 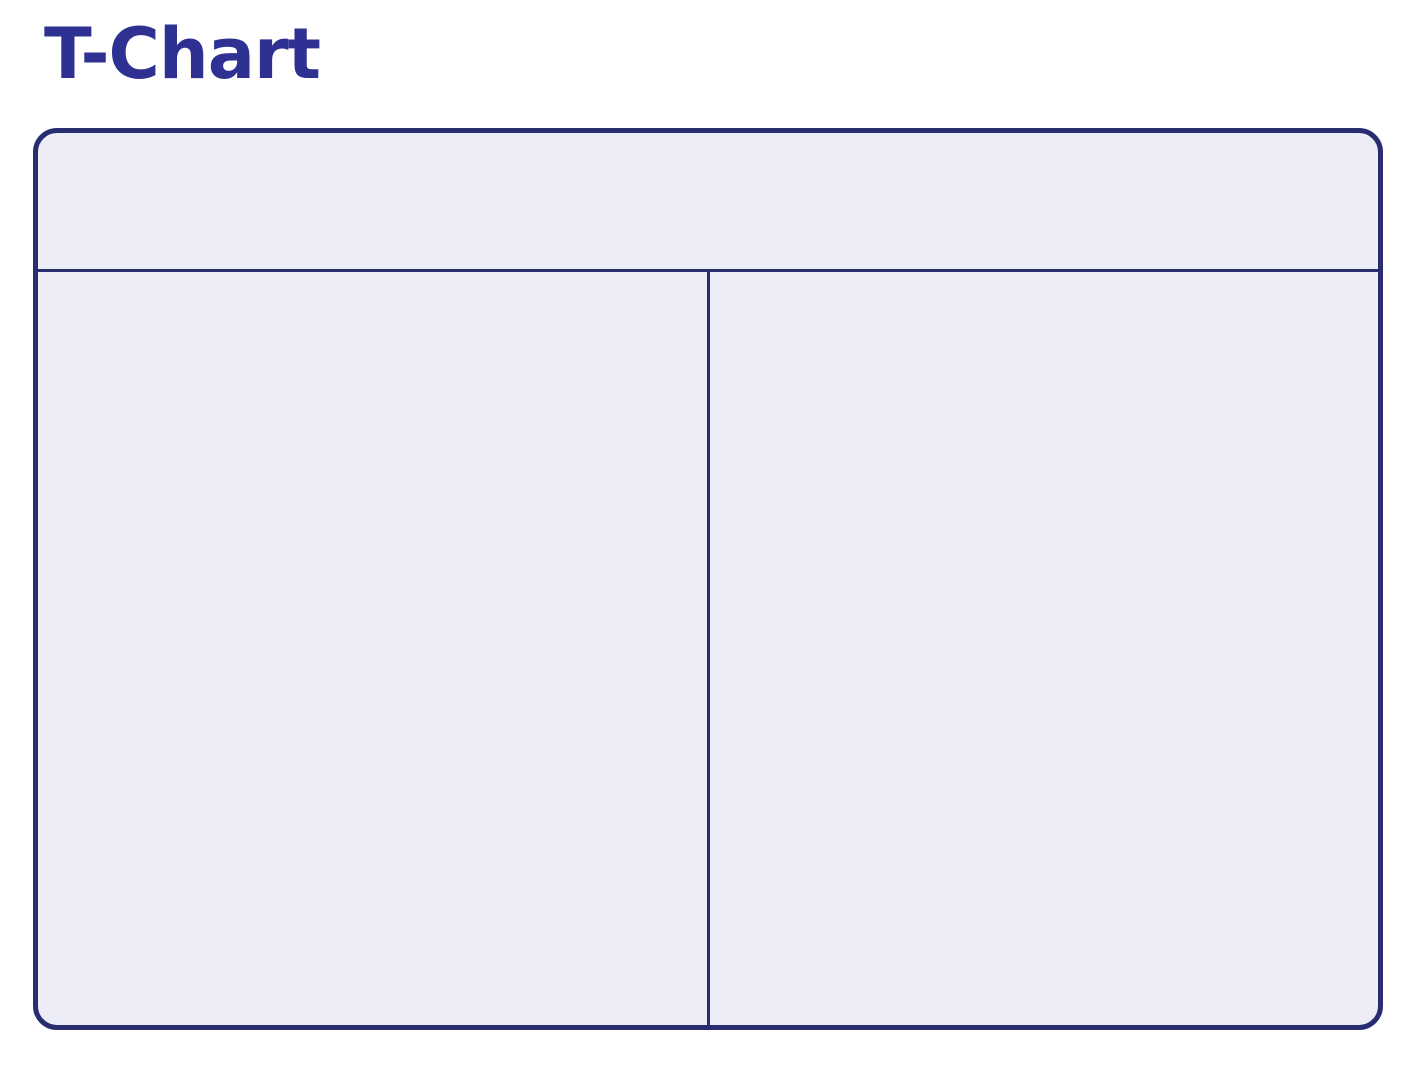 I want to click on t-chart-vertical-divider, so click(x=708, y=648).